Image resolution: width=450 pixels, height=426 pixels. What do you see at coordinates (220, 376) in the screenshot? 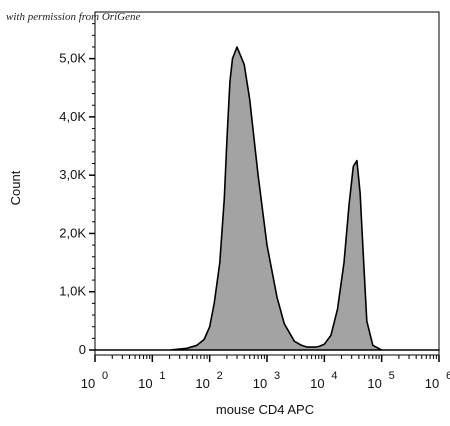
I see `x-tick-label-exponent: 2` at bounding box center [220, 376].